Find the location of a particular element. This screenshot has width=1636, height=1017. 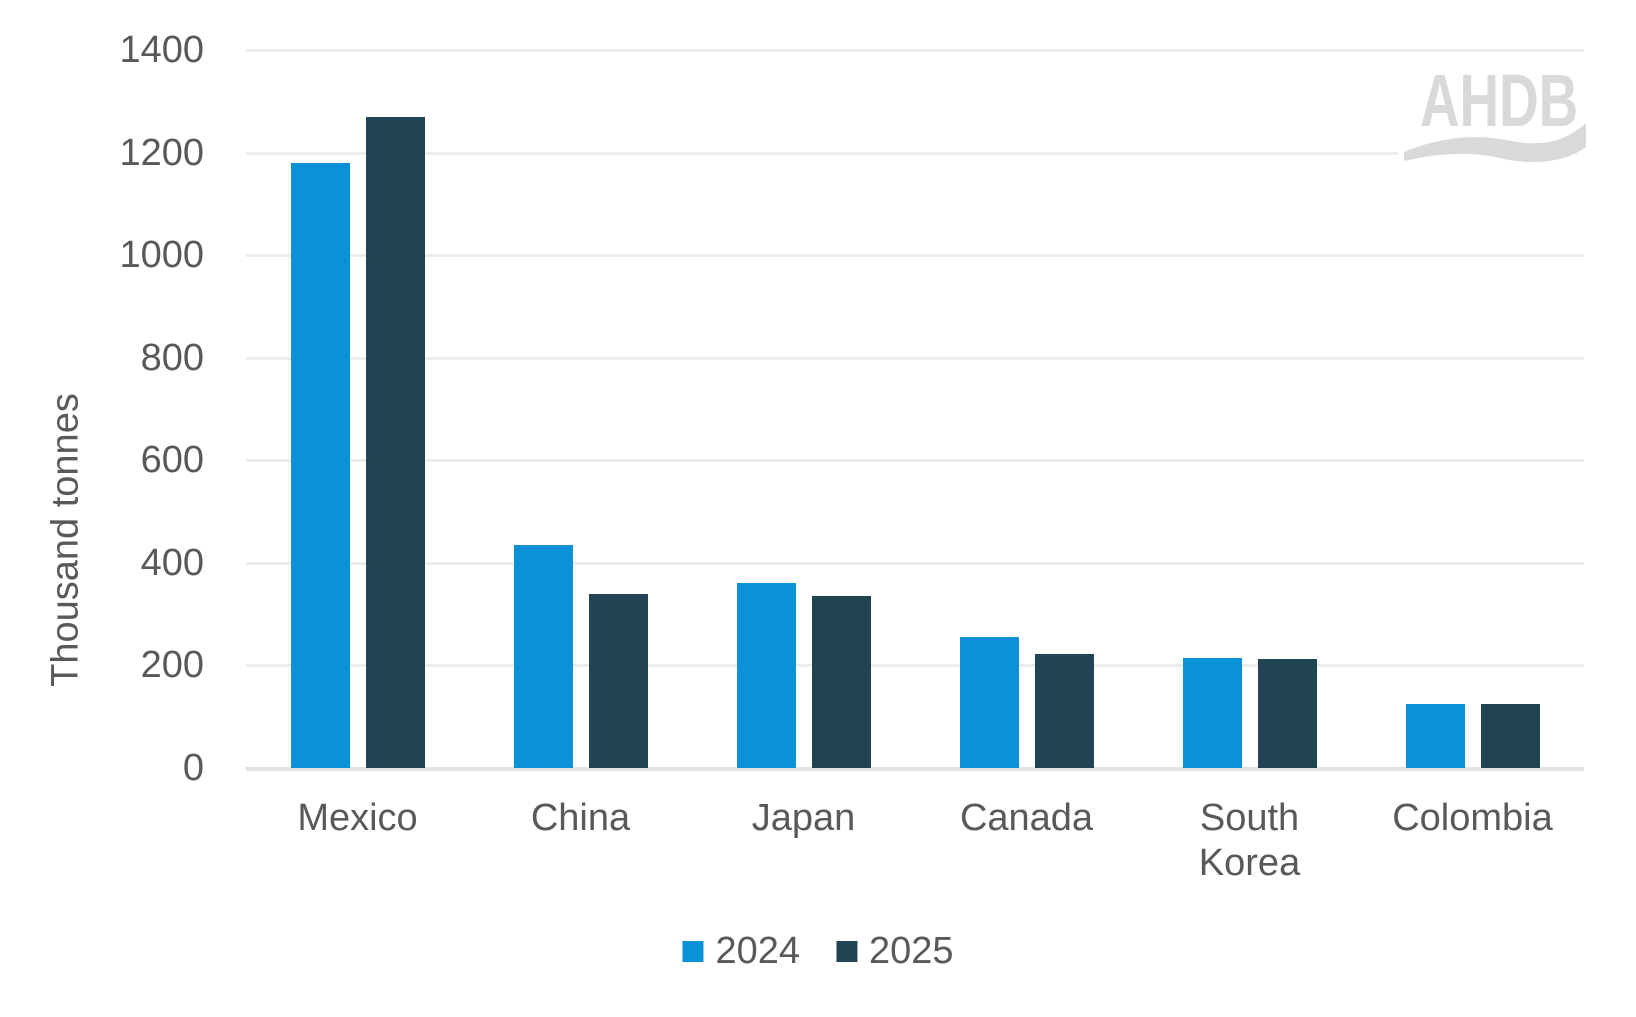

category-label-south-korea: South Korea is located at coordinates (1249, 841).